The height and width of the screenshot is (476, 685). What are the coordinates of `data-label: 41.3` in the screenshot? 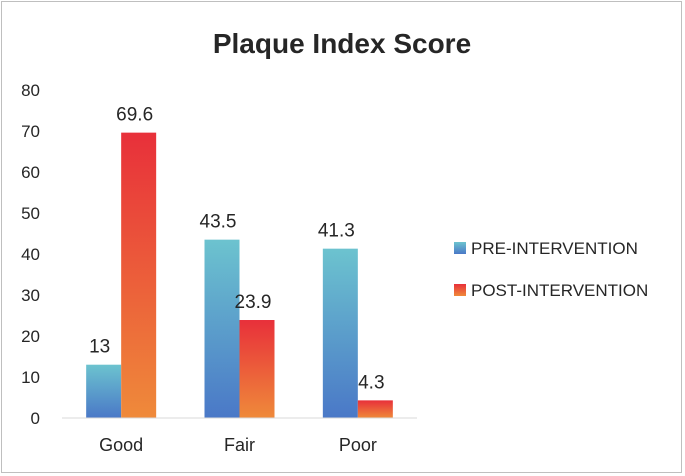 It's located at (336, 231).